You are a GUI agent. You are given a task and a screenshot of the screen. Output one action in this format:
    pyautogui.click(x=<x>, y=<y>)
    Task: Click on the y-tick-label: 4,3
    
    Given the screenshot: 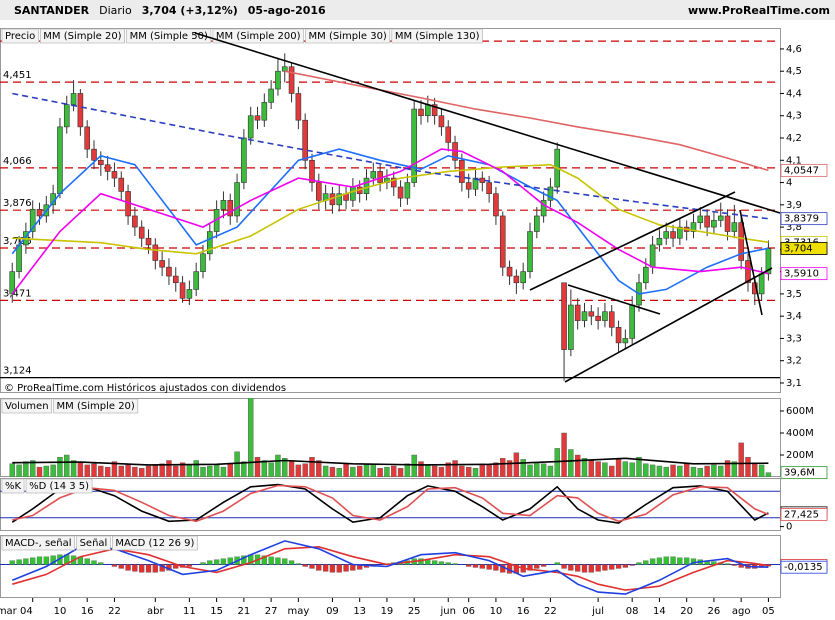 What is the action you would take?
    pyautogui.click(x=794, y=116)
    